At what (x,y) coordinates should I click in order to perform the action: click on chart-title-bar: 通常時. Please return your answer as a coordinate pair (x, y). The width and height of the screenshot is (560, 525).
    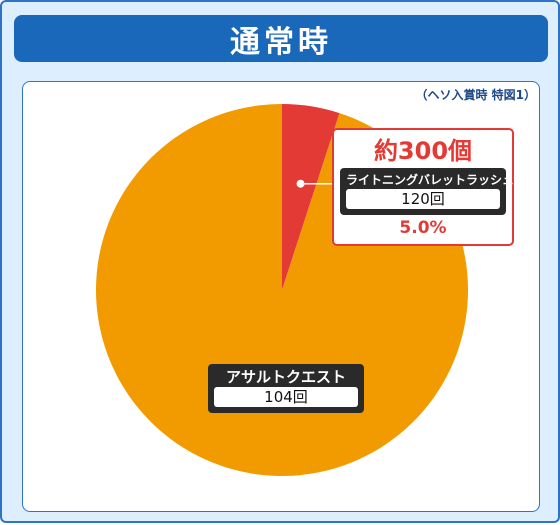
    Looking at the image, I should click on (281, 38).